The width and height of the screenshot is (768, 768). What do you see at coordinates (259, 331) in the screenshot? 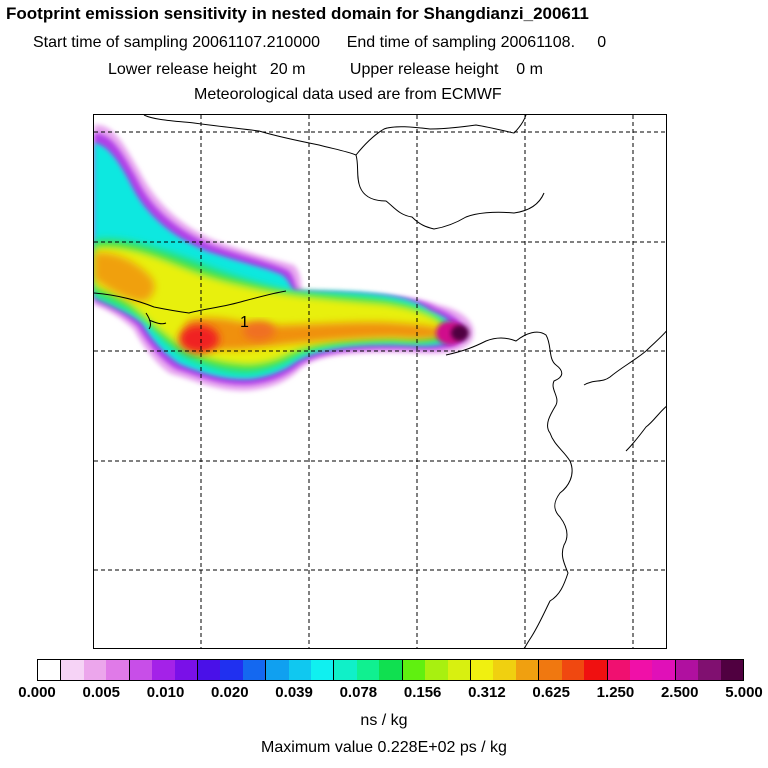
I see `plume-hotspot-mid` at bounding box center [259, 331].